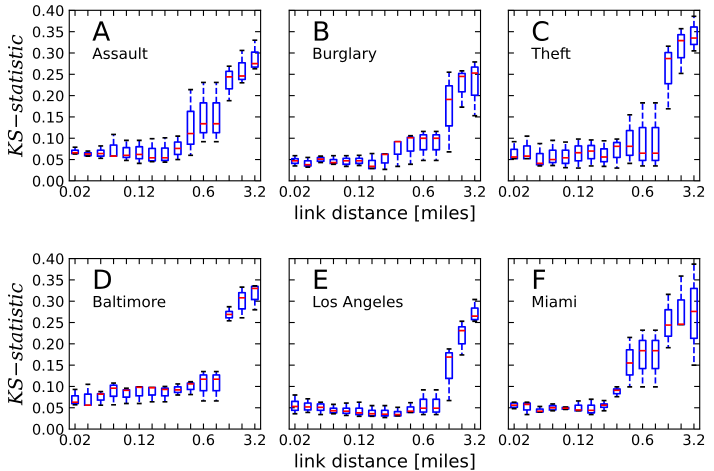 Image resolution: width=714 pixels, height=471 pixels. Describe the element at coordinates (120, 53) in the screenshot. I see `text: Assault` at that location.